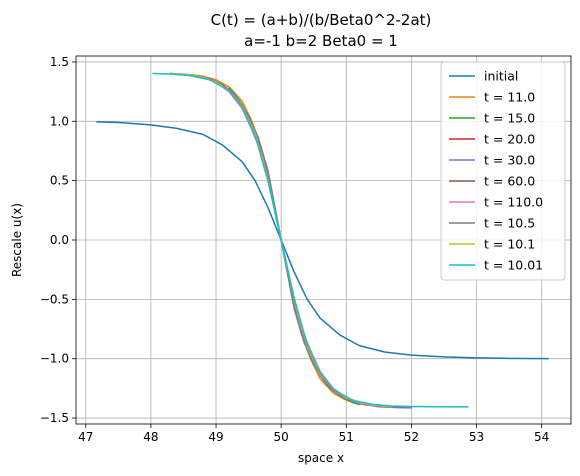 This screenshot has width=580, height=476. What do you see at coordinates (513, 265) in the screenshot?
I see `legend-label: t = 10.01` at bounding box center [513, 265].